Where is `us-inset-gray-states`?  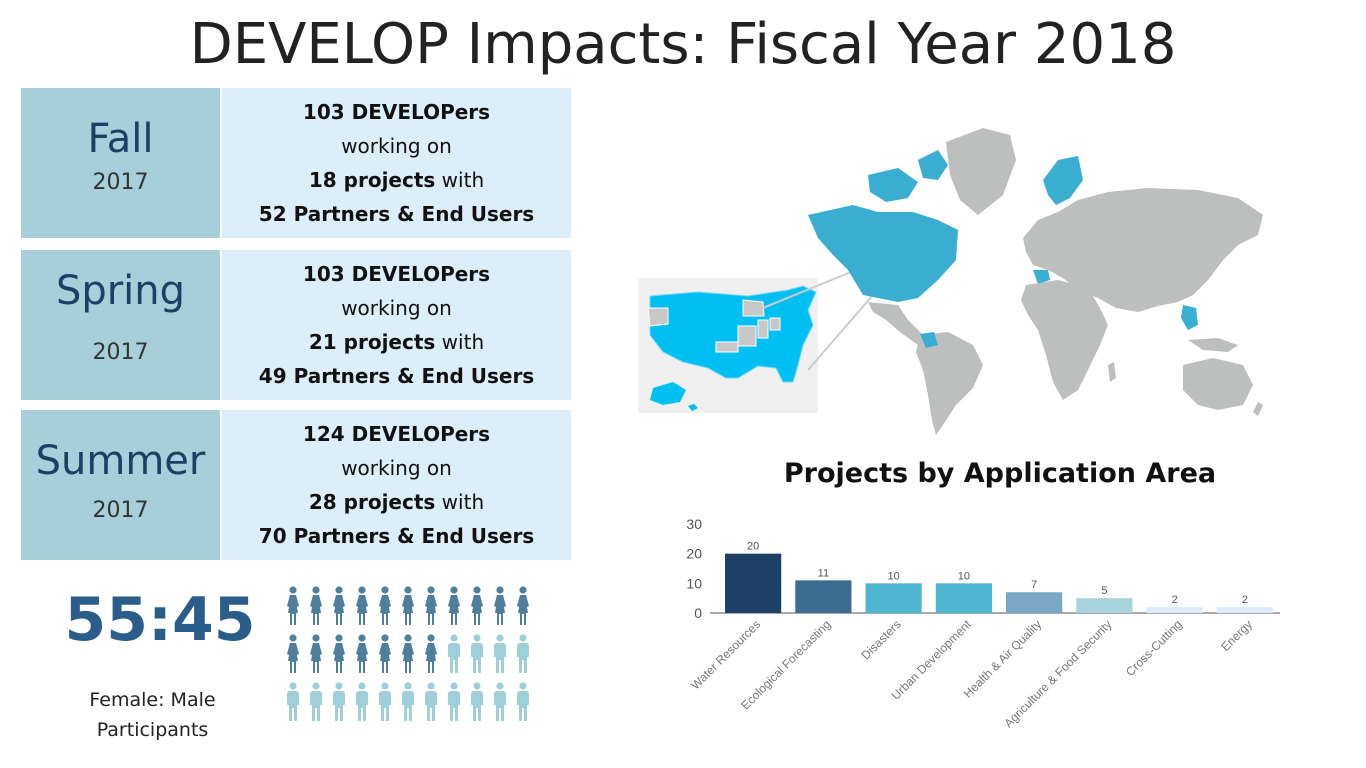
us-inset-gray-states is located at coordinates (714, 326).